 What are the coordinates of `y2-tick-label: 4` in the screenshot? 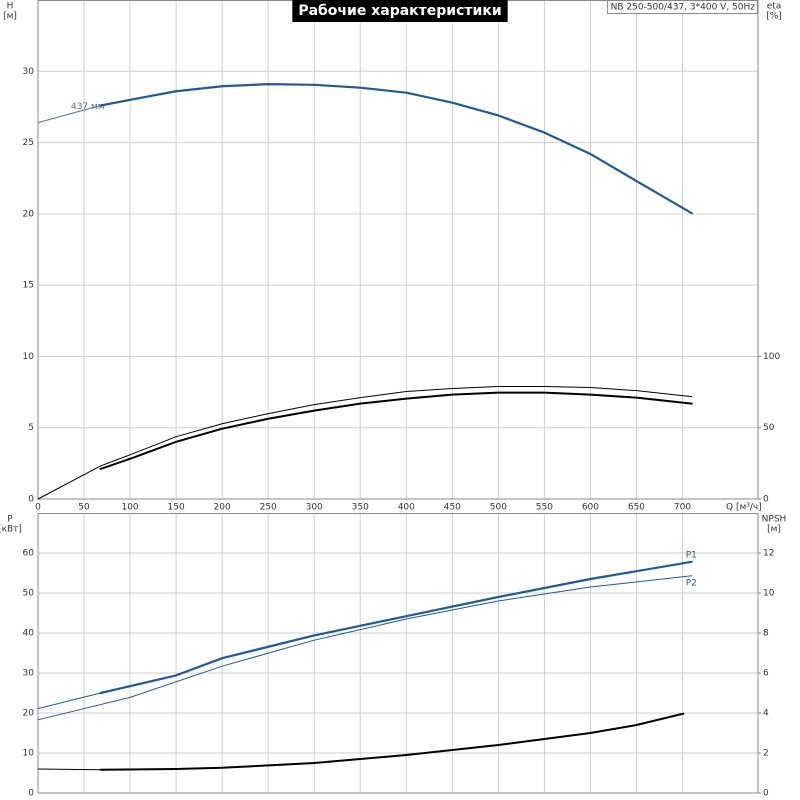 It's located at (766, 714).